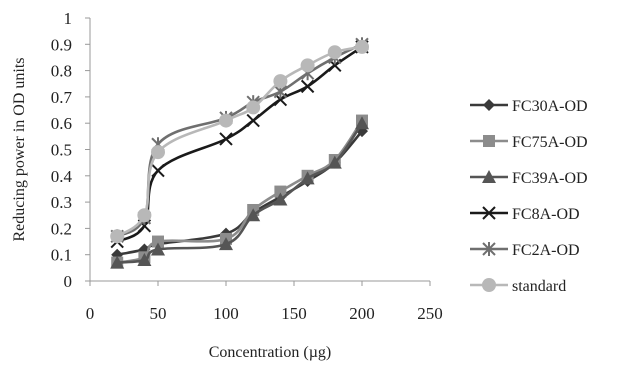  Describe the element at coordinates (550, 178) in the screenshot. I see `legend-label: FC39A-OD` at that location.